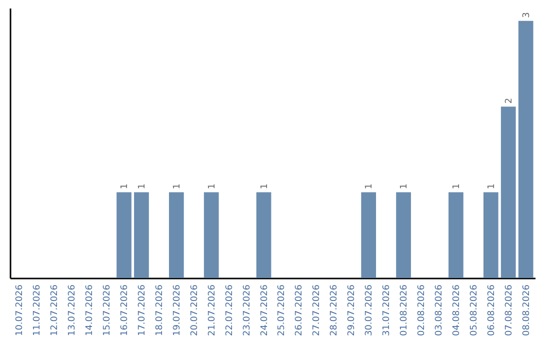 This screenshot has height=340, width=540. I want to click on x-tick-label: 07.08.2026, so click(509, 310).